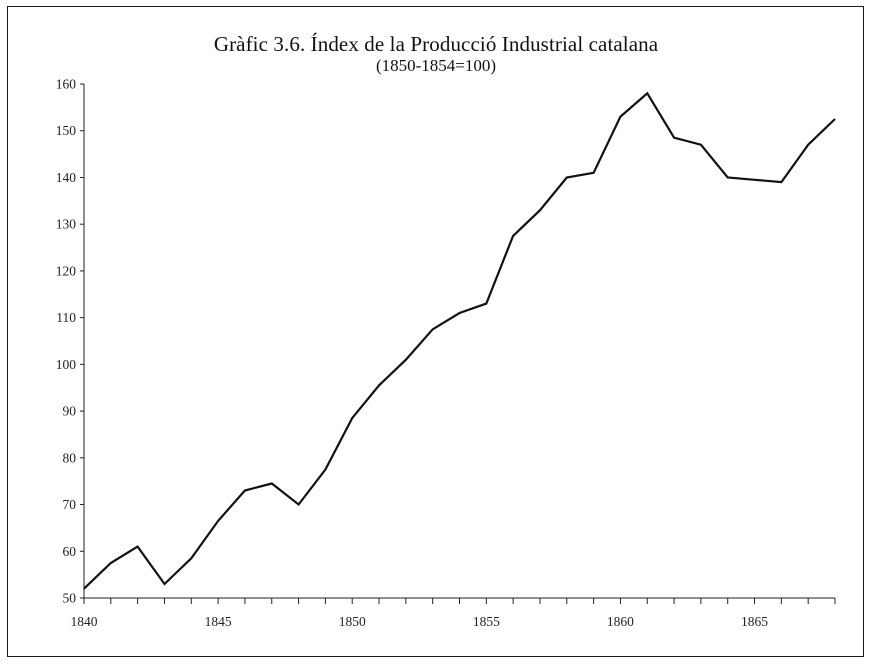  Describe the element at coordinates (70, 504) in the screenshot. I see `y-tick-label: 70` at that location.